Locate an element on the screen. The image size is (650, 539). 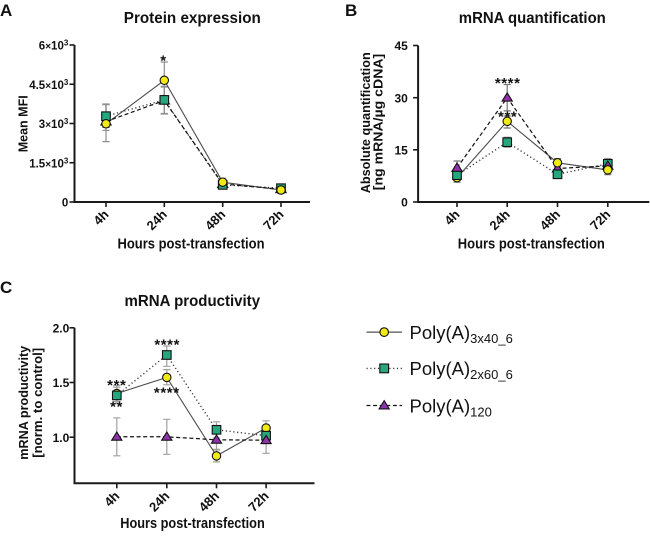
svg-text: [ng mRNA/µg cDNA] is located at coordinates (379, 122).